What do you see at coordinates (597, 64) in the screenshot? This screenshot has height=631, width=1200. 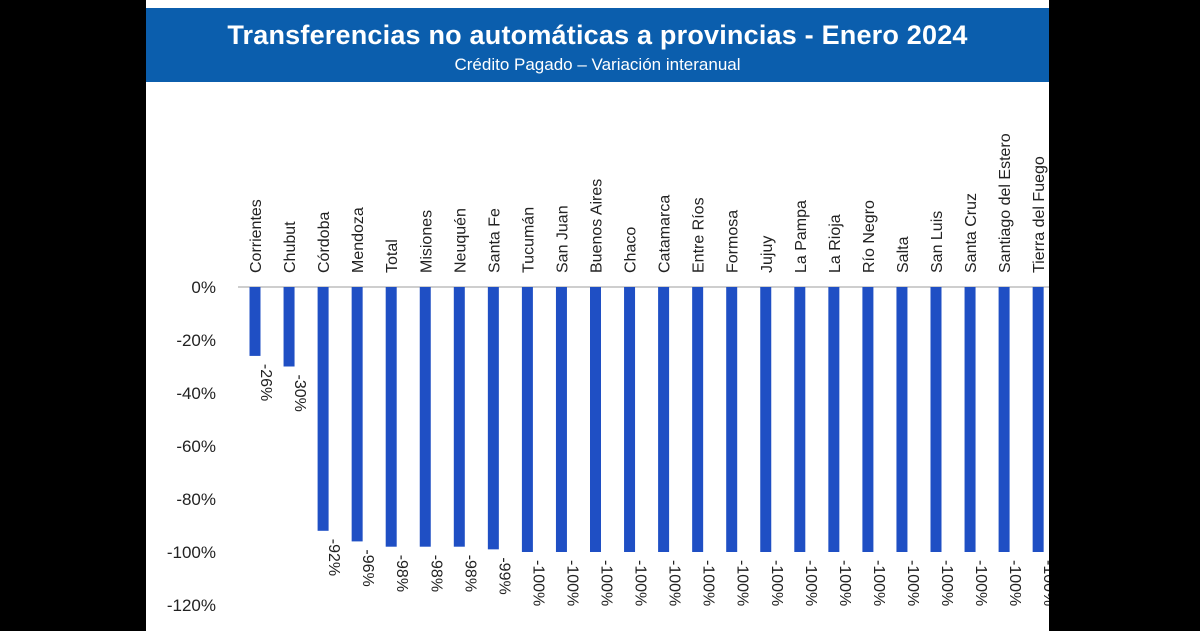 I see `chart-subtitle: Crédito Pagado – Variación interanual` at bounding box center [597, 64].